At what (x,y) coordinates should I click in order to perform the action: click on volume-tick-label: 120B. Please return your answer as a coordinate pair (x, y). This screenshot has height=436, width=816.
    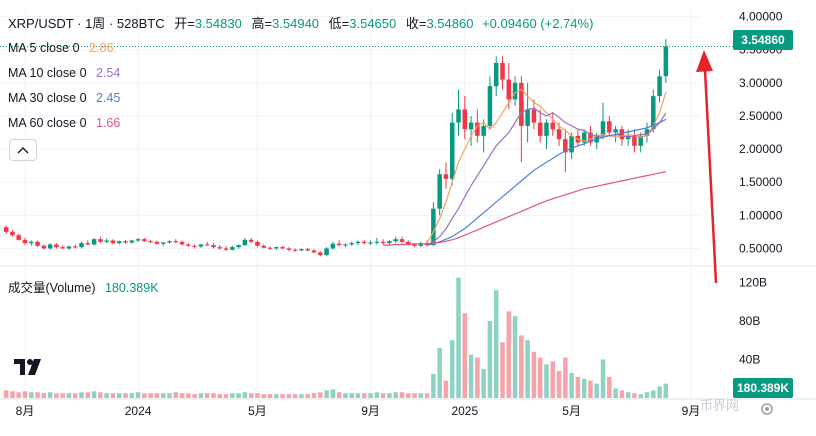
    Looking at the image, I should click on (753, 282).